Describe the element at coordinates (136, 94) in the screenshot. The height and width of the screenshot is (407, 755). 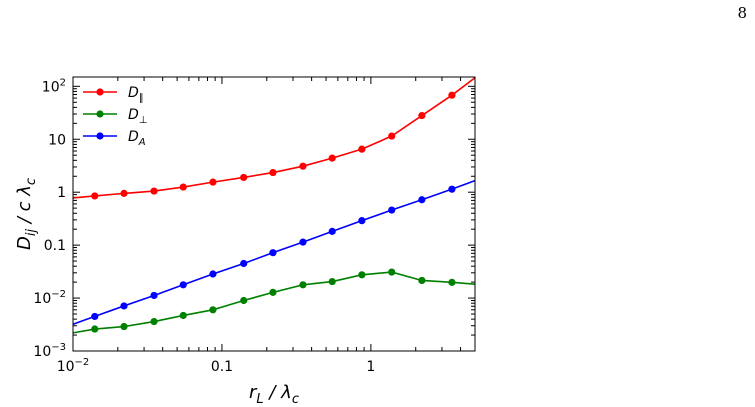
I see `legend-label: D∥` at that location.